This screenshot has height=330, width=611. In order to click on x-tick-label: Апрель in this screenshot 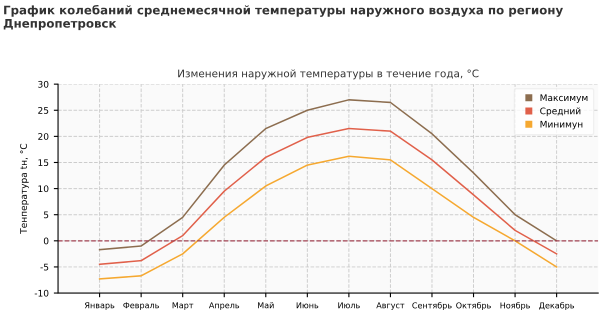, I will do `click(224, 306)`.